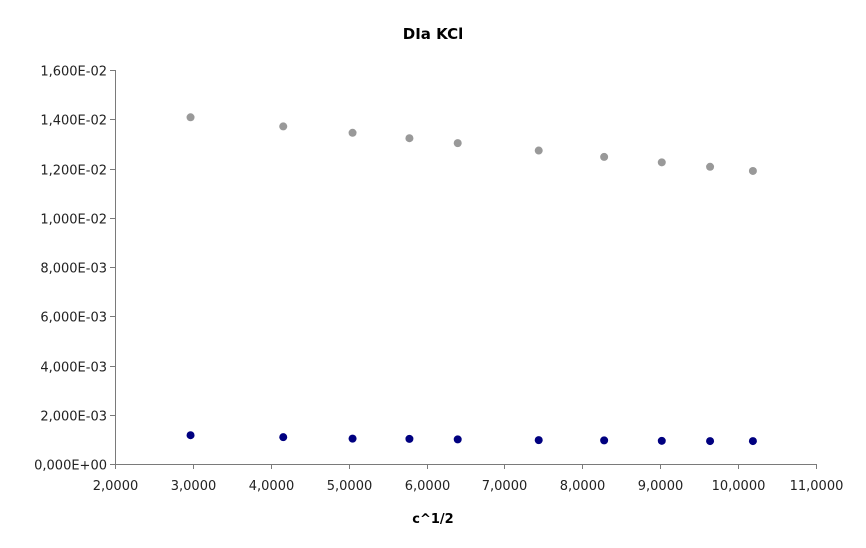  Describe the element at coordinates (661, 486) in the screenshot. I see `x-tick-label: 9,0000` at that location.